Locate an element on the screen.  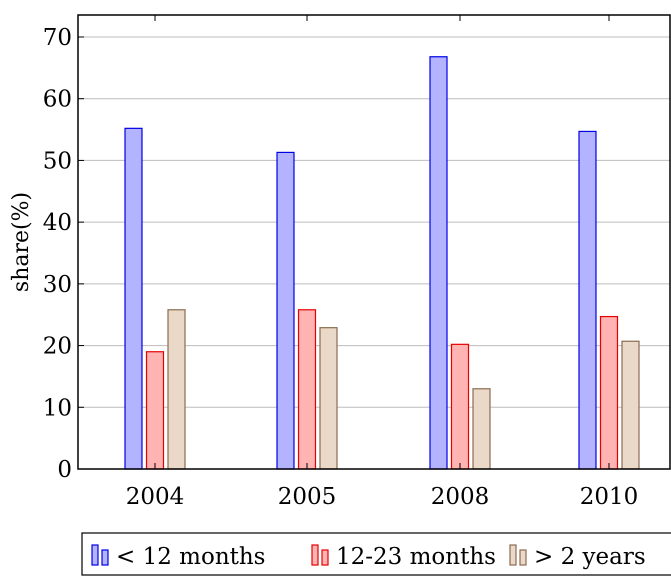
legend-label: 12-23 months is located at coordinates (416, 557).